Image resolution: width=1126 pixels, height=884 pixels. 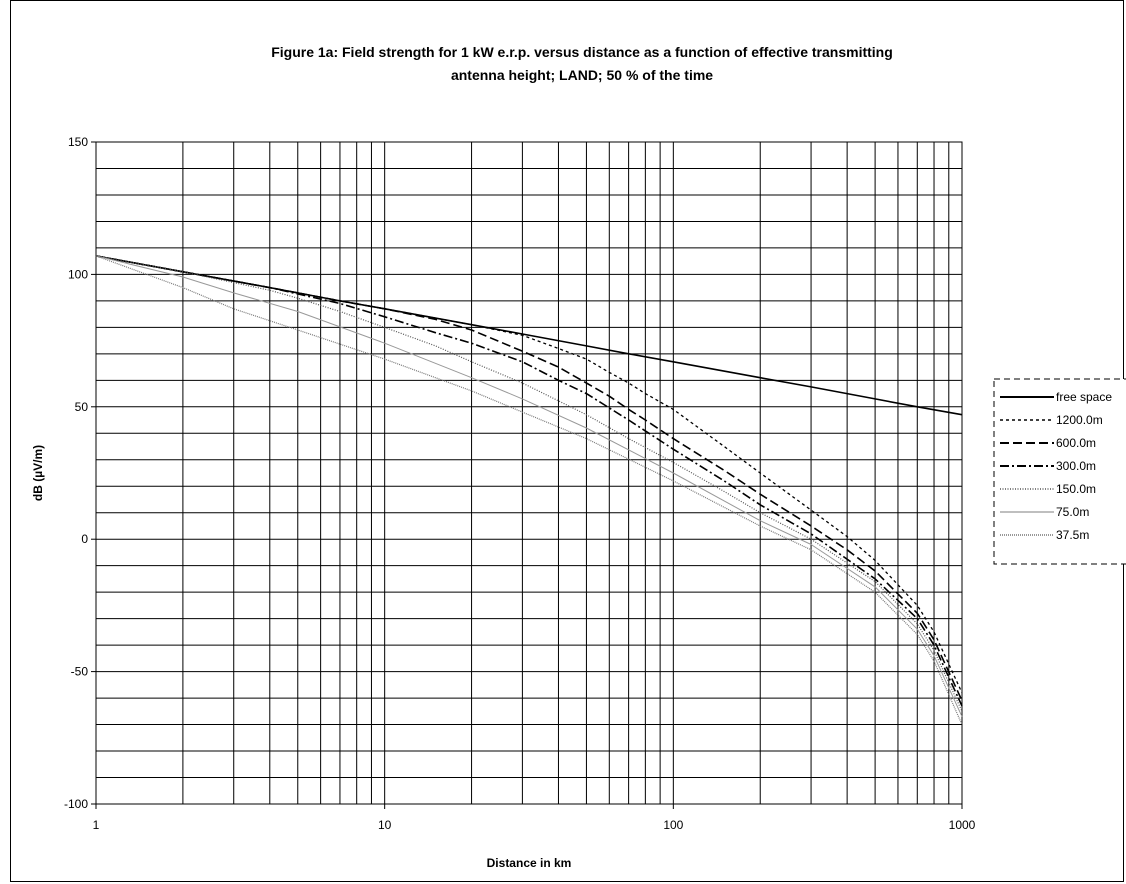 I want to click on y-tick-label: 100, so click(x=78, y=274).